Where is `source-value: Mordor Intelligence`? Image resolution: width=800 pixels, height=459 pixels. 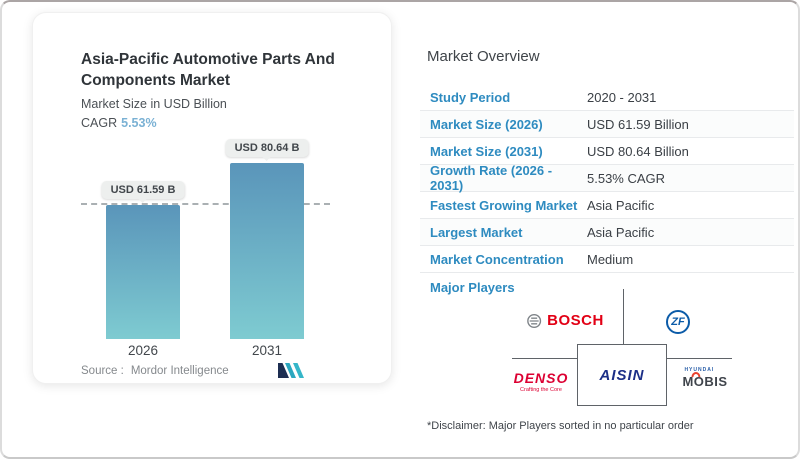 source-value: Mordor Intelligence is located at coordinates (179, 371).